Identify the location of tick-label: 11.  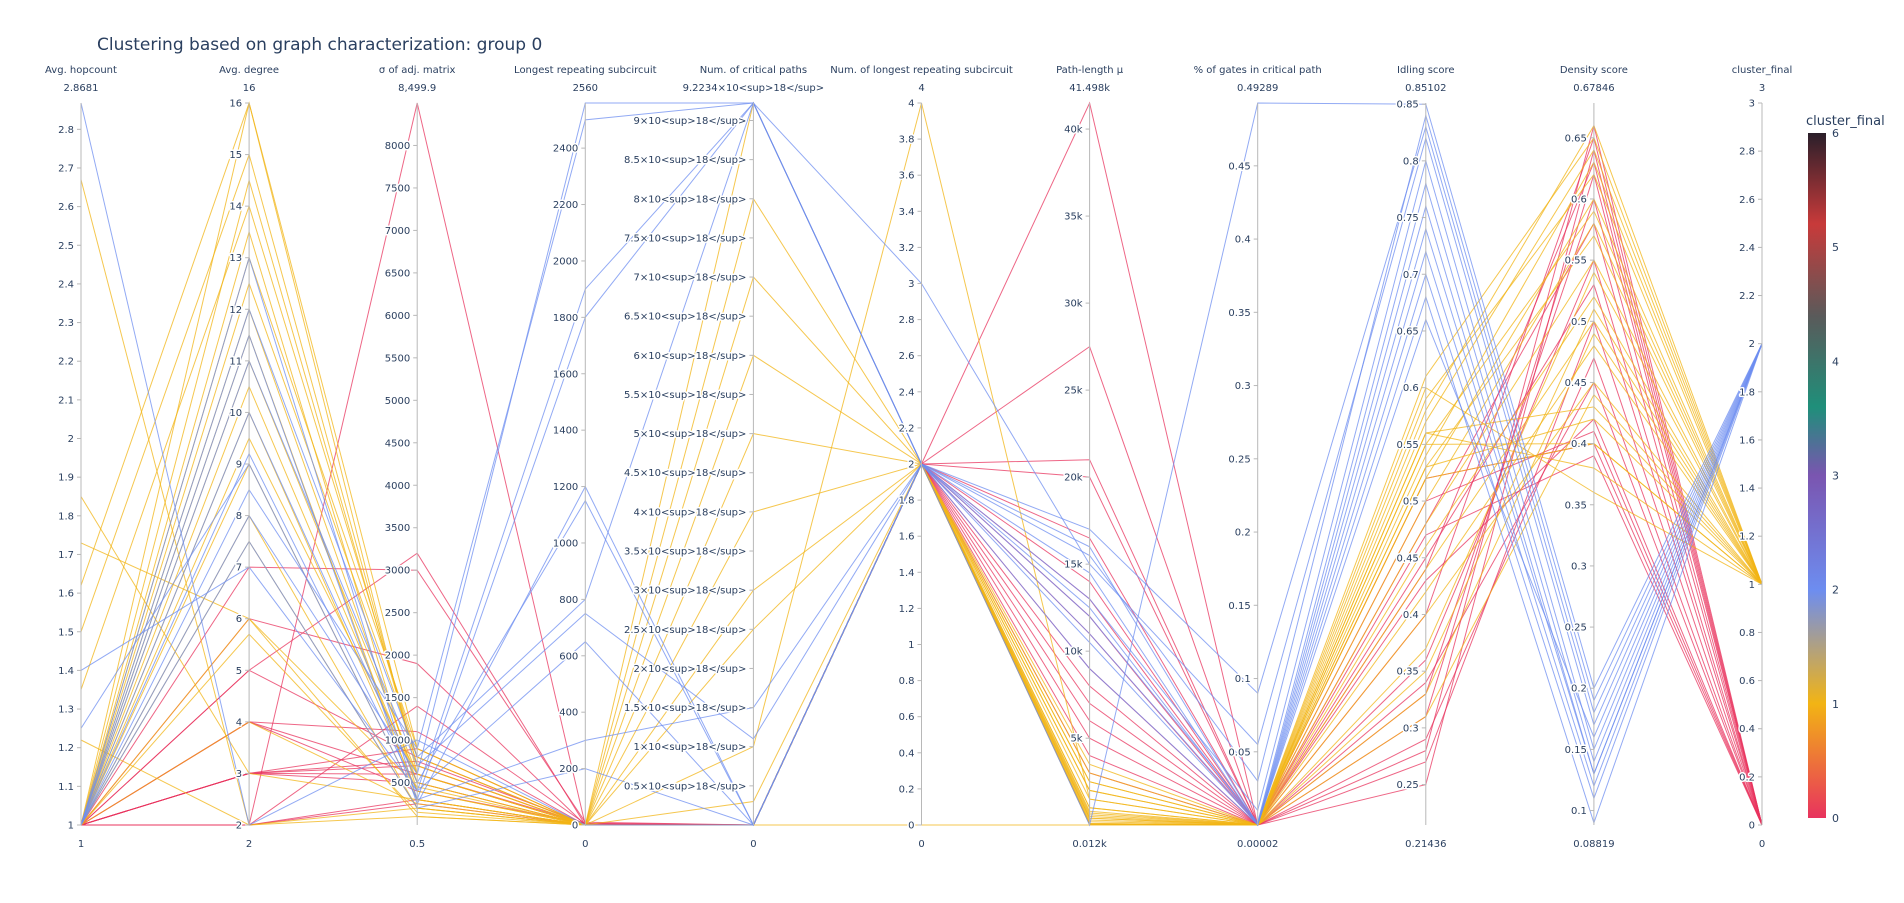
(235, 361).